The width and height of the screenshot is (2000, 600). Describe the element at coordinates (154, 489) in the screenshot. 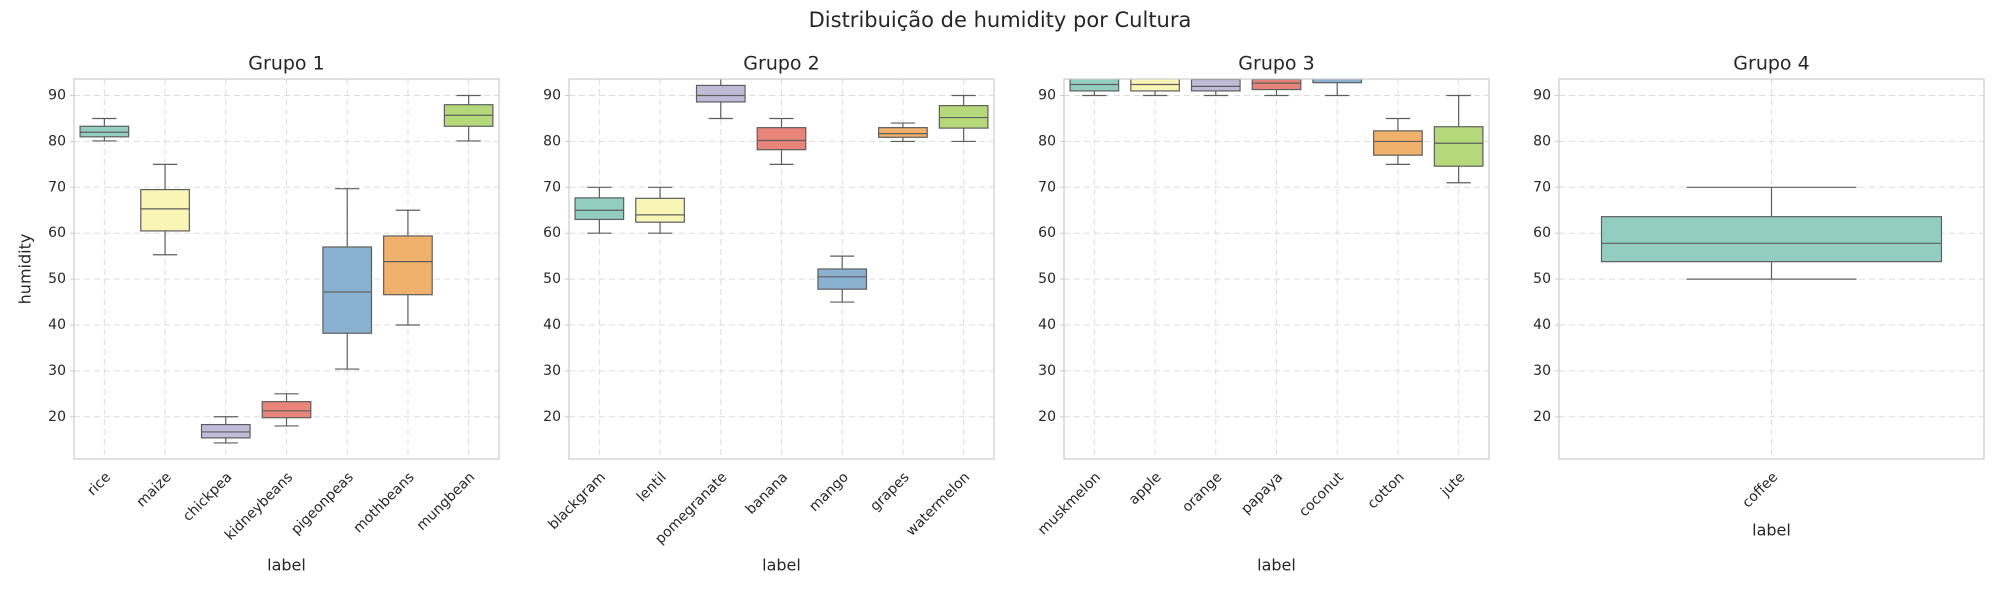

I see `x-tick-label: maize` at that location.